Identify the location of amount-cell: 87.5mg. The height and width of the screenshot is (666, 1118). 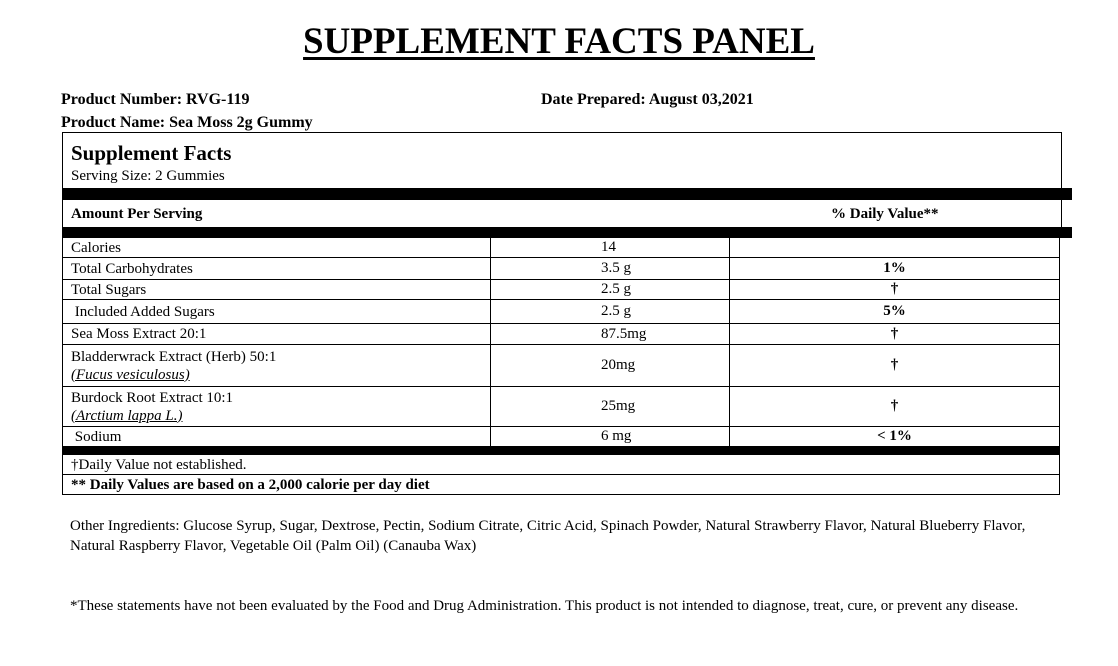
(609, 334).